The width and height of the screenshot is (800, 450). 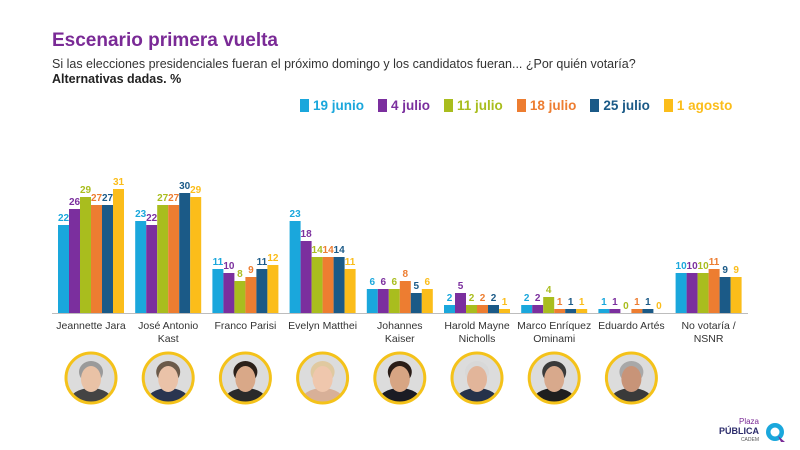 I want to click on data-label: 18, so click(x=307, y=234).